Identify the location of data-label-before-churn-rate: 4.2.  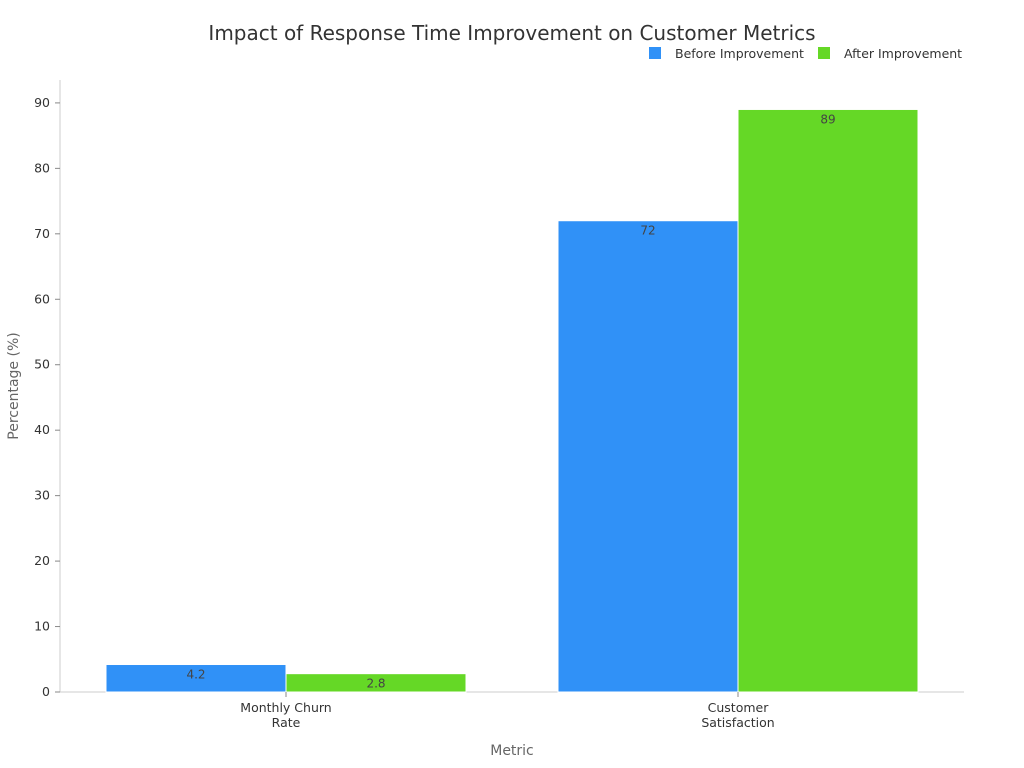
(195, 675).